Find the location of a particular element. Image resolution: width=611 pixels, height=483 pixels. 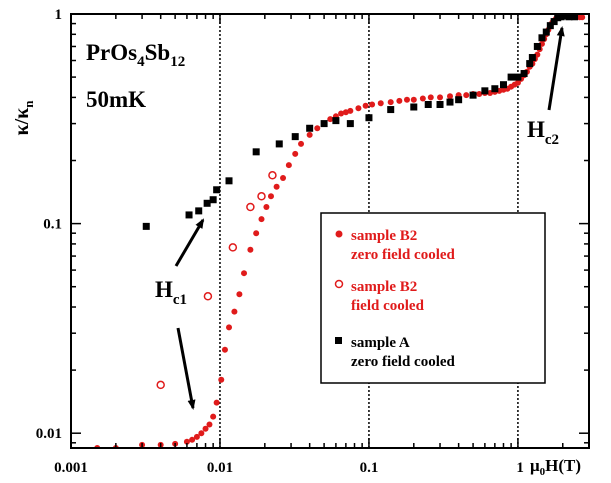

hc2-sub: c2 is located at coordinates (552, 140).